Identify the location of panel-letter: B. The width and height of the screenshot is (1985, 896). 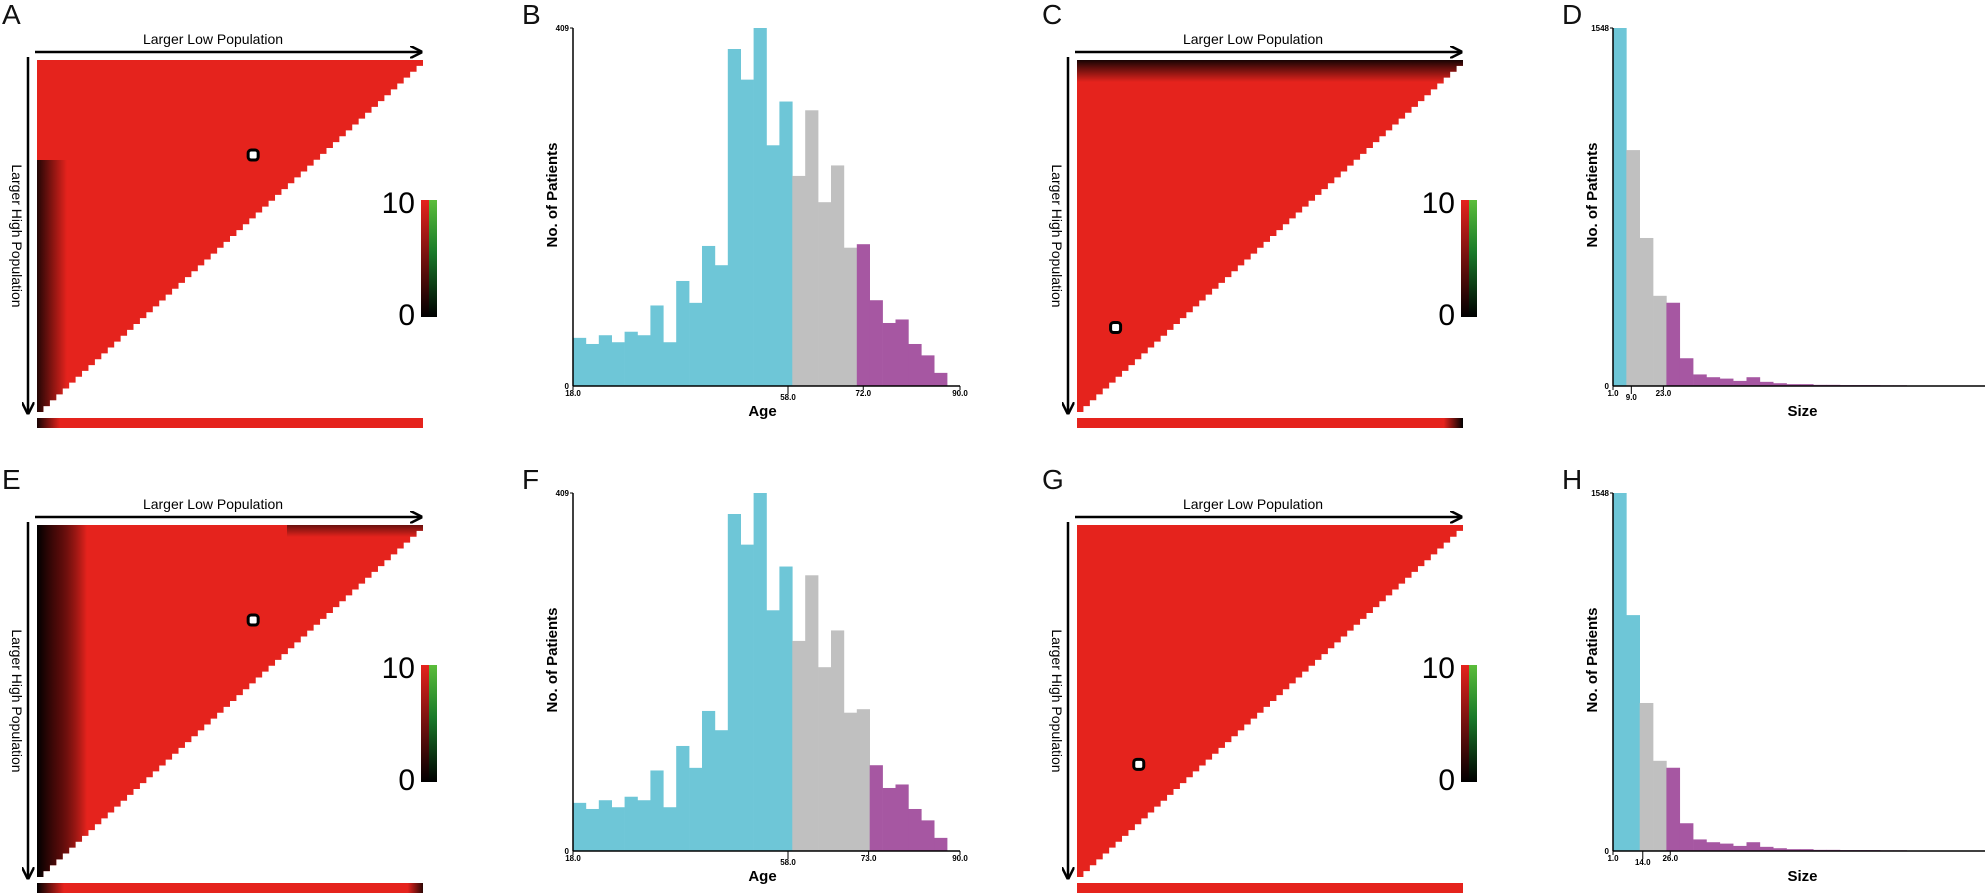
(531, 15).